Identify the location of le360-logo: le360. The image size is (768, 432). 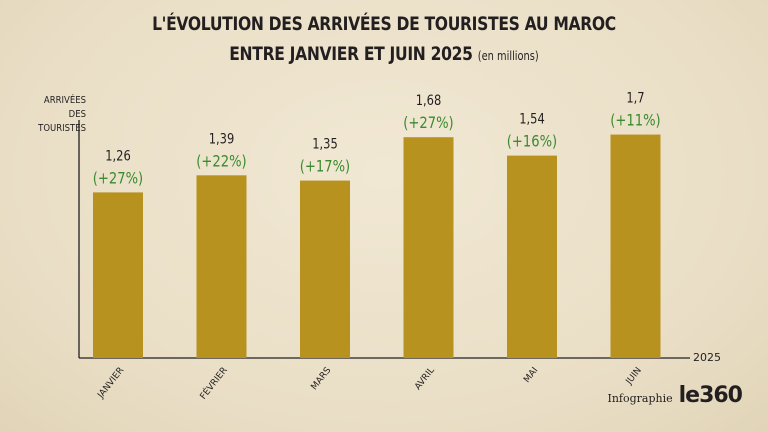
(710, 395).